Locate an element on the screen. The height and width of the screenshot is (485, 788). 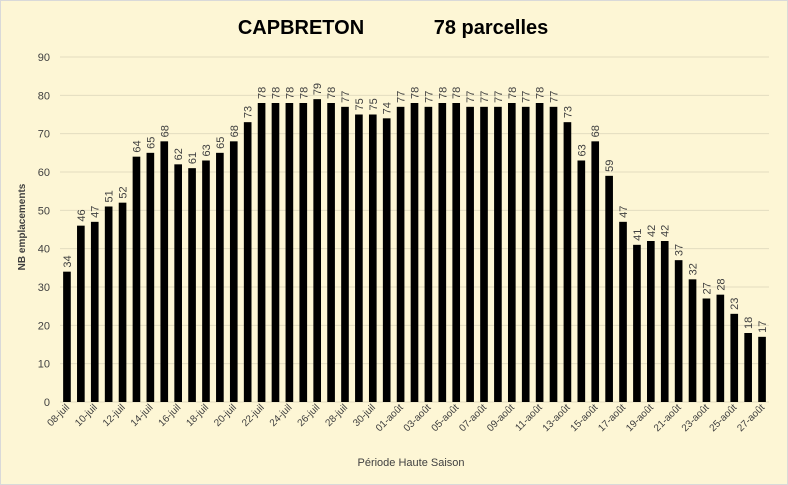
data-label: 59 is located at coordinates (610, 166).